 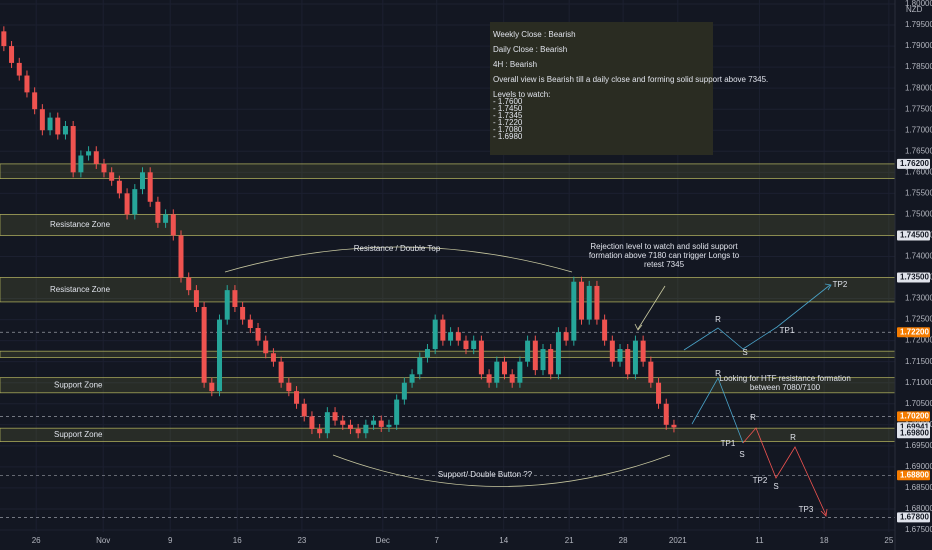 I want to click on y-tick-label: 1.77000, so click(x=918, y=129).